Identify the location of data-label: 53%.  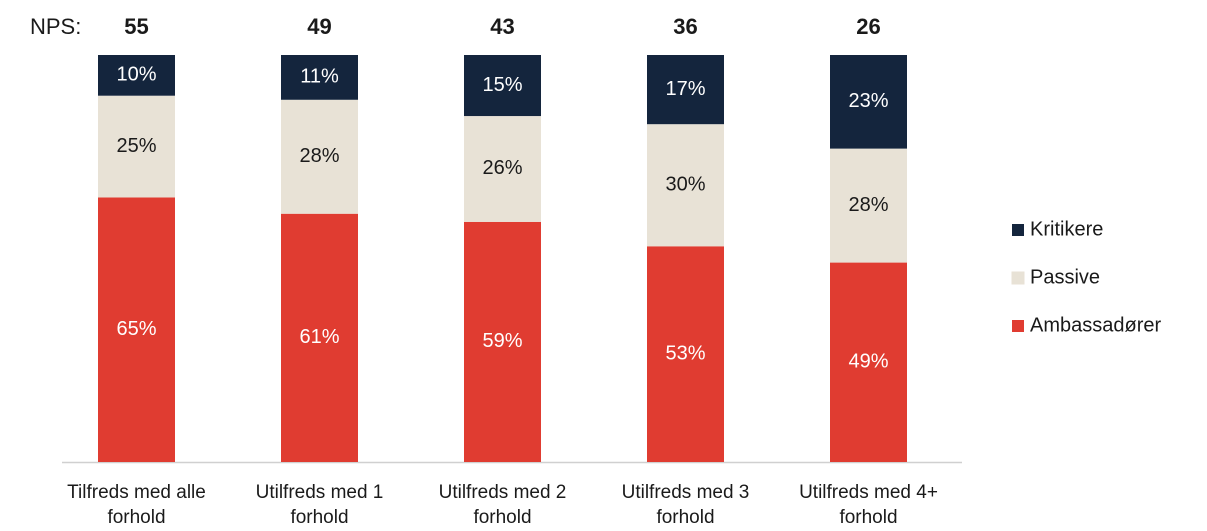
(685, 353).